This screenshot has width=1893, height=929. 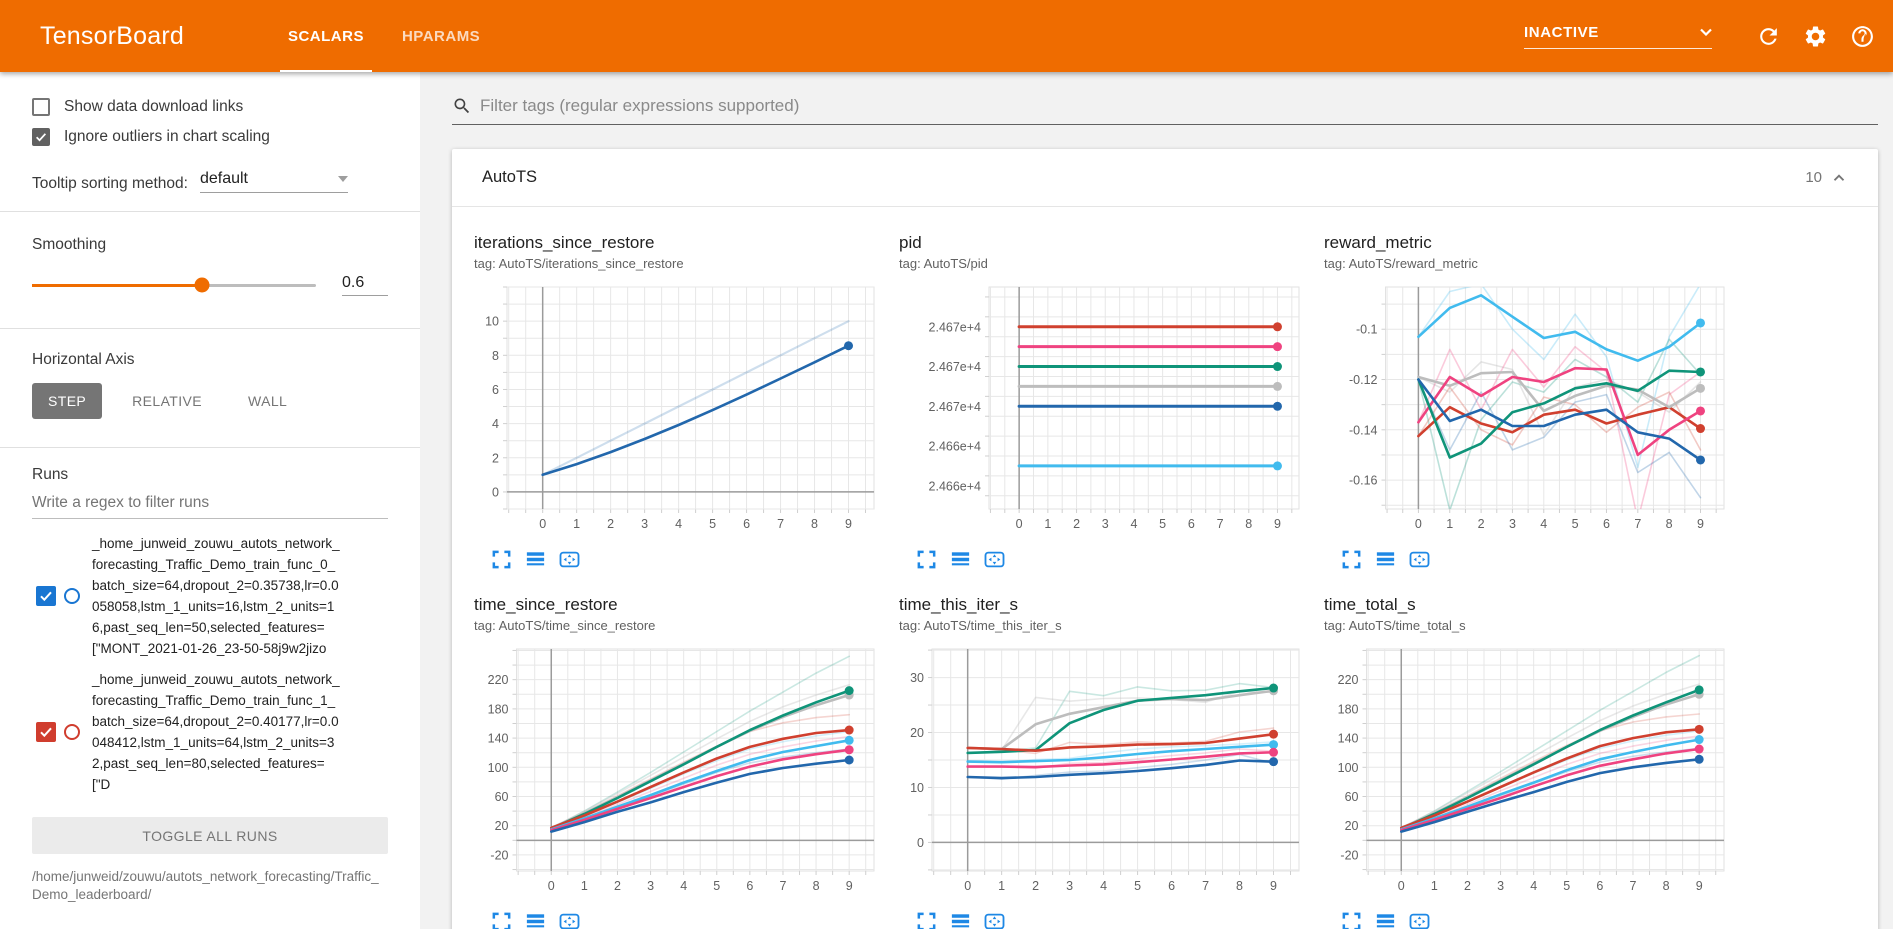 What do you see at coordinates (1618, 36) in the screenshot?
I see `status-dropdown: INACTIVE` at bounding box center [1618, 36].